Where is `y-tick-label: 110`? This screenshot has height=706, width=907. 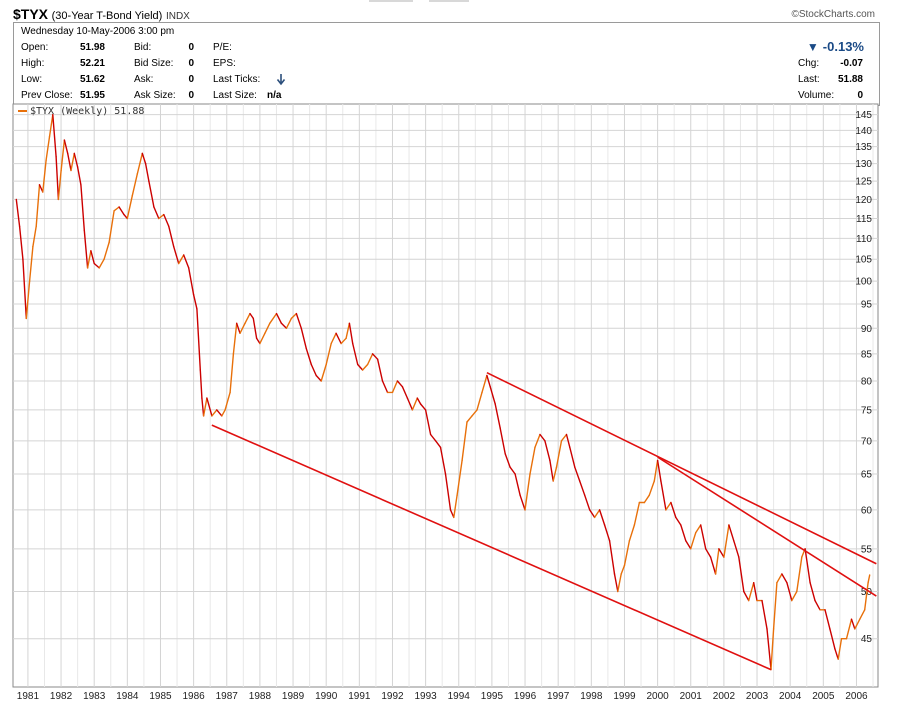 y-tick-label: 110 is located at coordinates (864, 239).